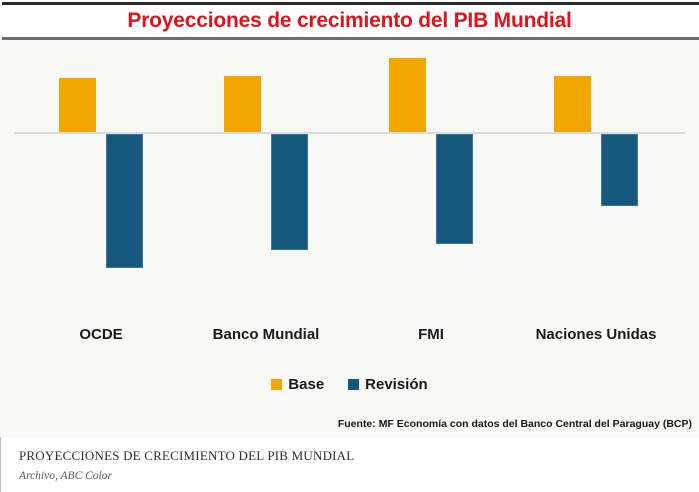 The height and width of the screenshot is (492, 699). Describe the element at coordinates (266, 334) in the screenshot. I see `category-label-banco-mundial: Banco Mundial` at that location.